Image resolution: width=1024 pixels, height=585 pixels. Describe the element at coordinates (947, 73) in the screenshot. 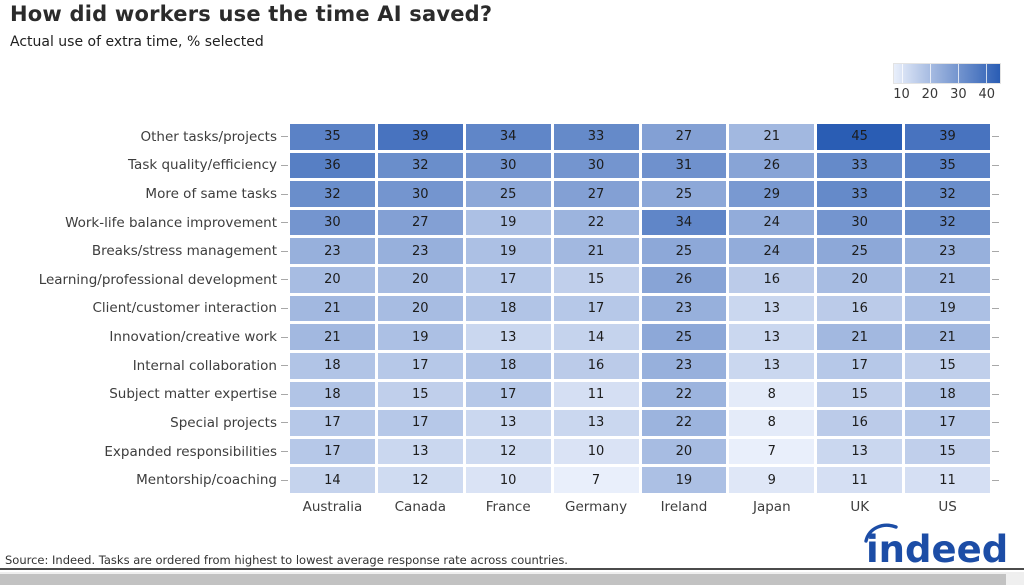

I see `colorbar-gradient` at that location.